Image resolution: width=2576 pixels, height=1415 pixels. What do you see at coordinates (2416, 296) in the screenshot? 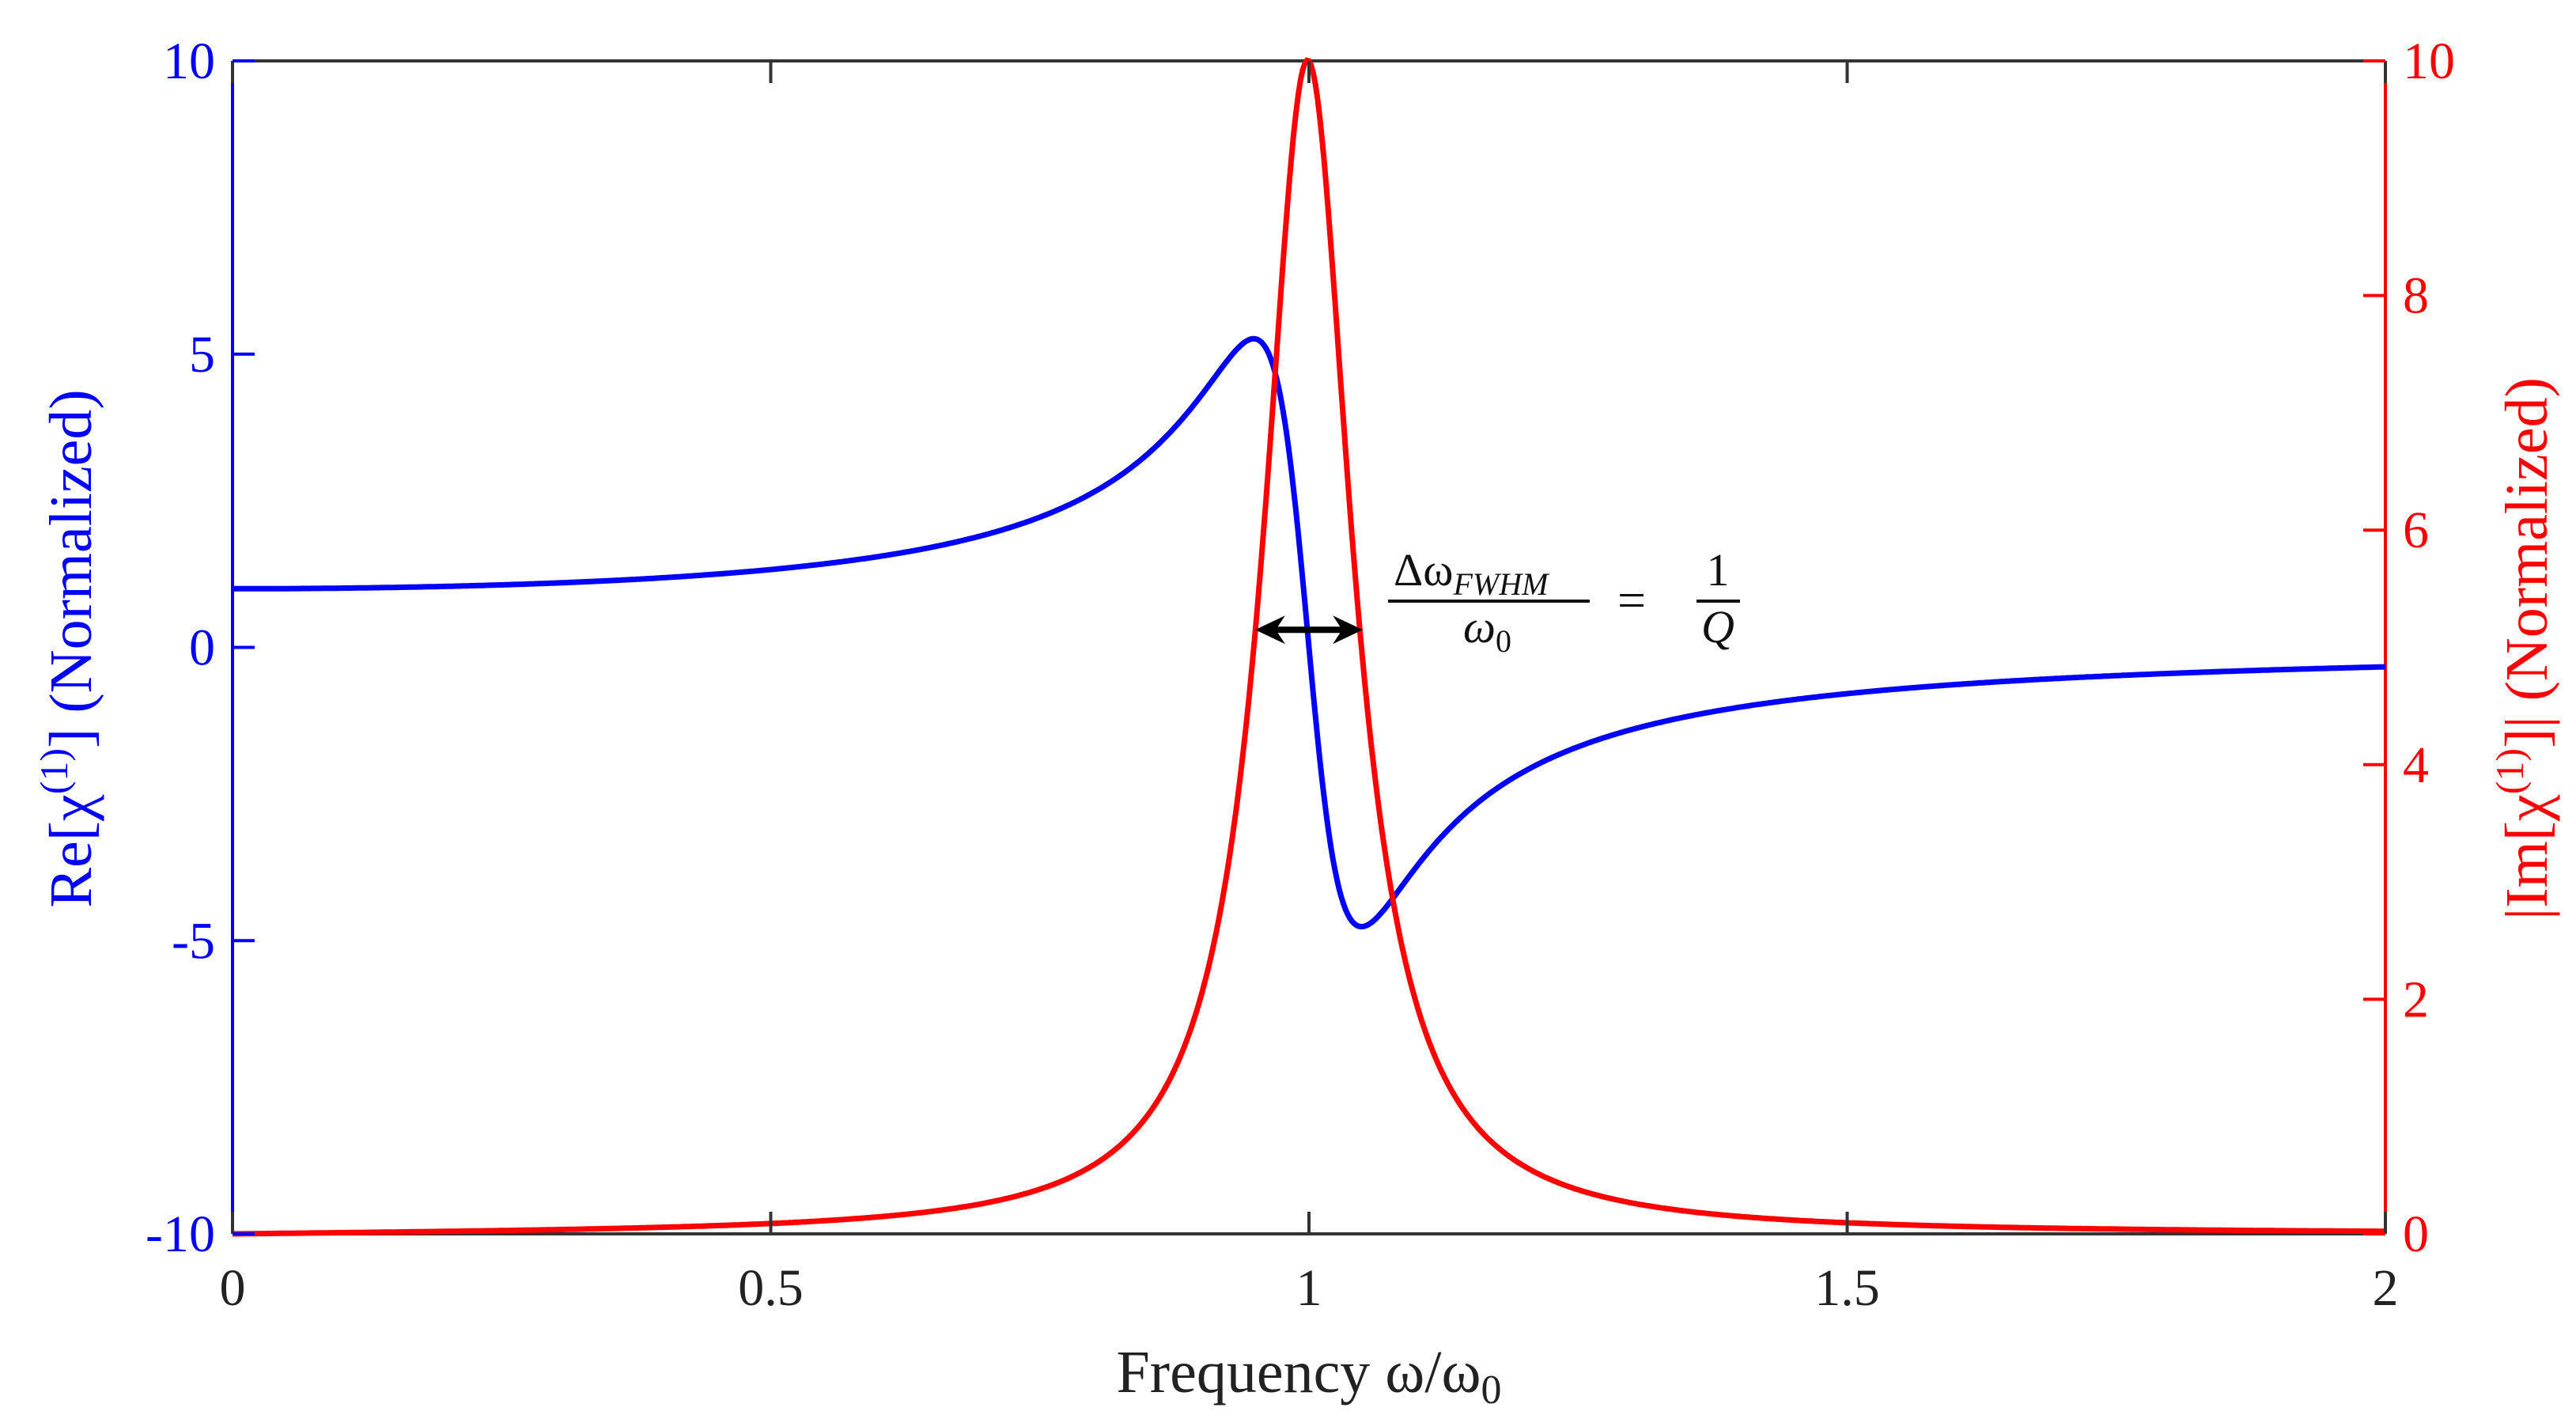
I see `y-right-tick-label: 8` at bounding box center [2416, 296].